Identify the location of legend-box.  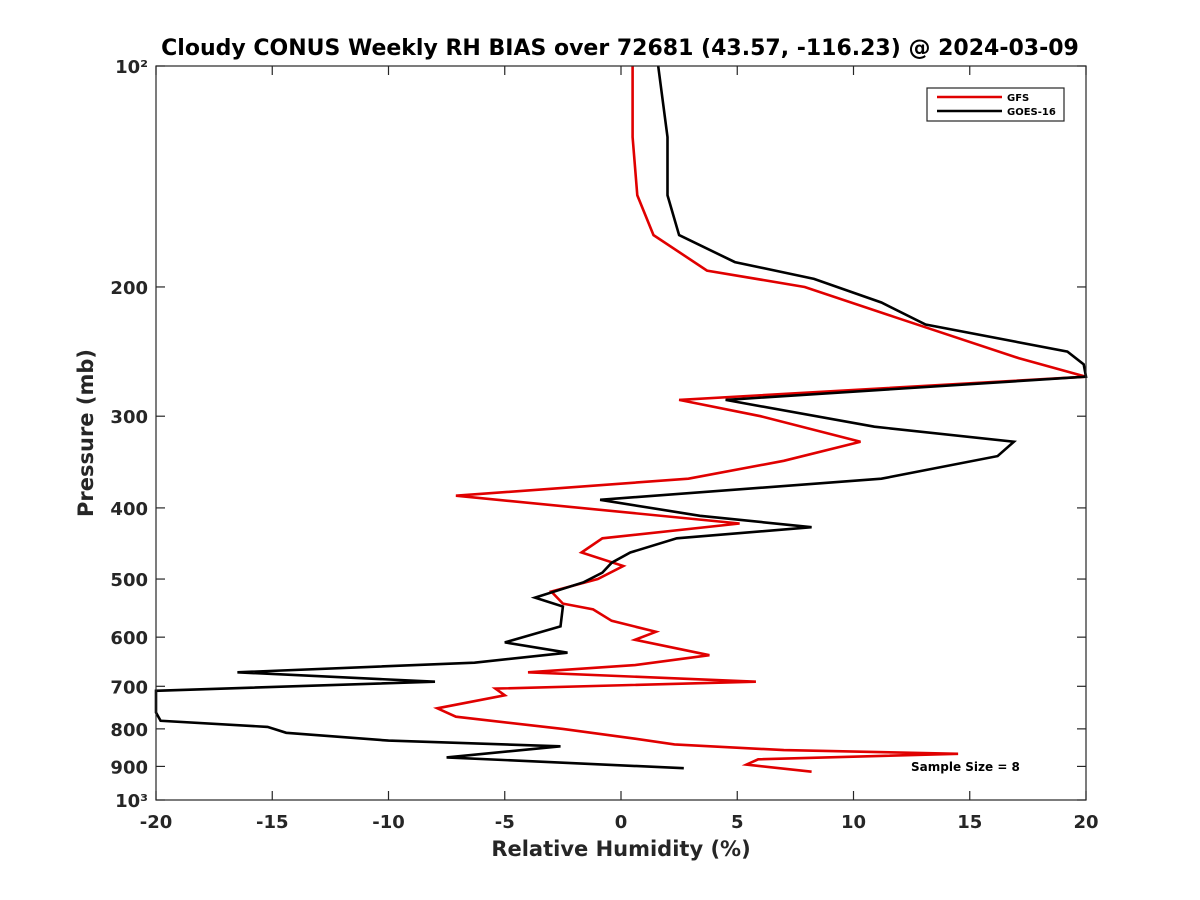
(995, 104).